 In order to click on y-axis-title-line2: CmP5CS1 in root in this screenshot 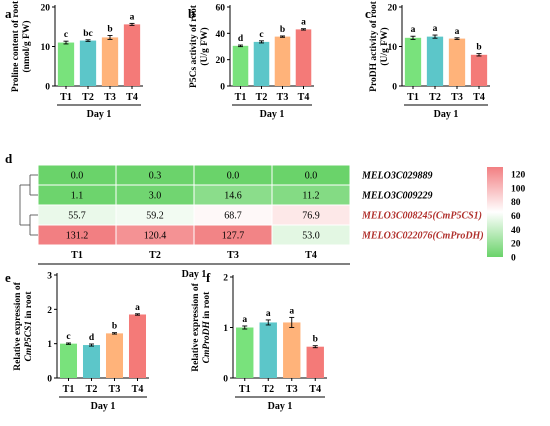, I will do `click(29, 326)`.